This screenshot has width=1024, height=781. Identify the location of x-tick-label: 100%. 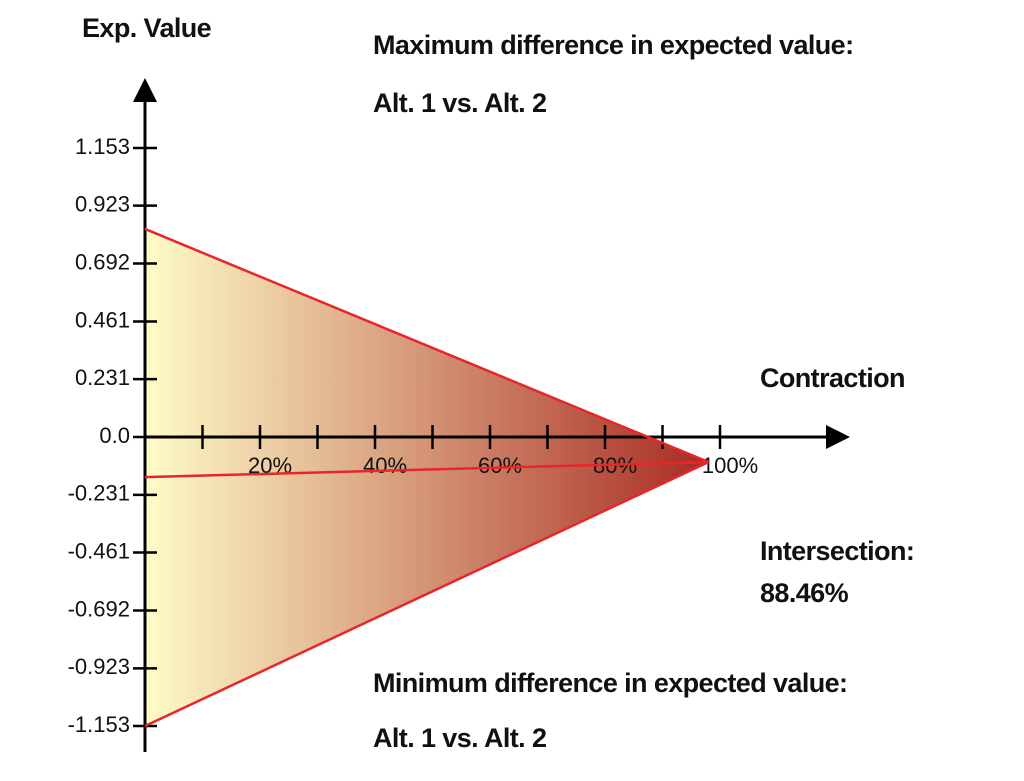
(730, 465).